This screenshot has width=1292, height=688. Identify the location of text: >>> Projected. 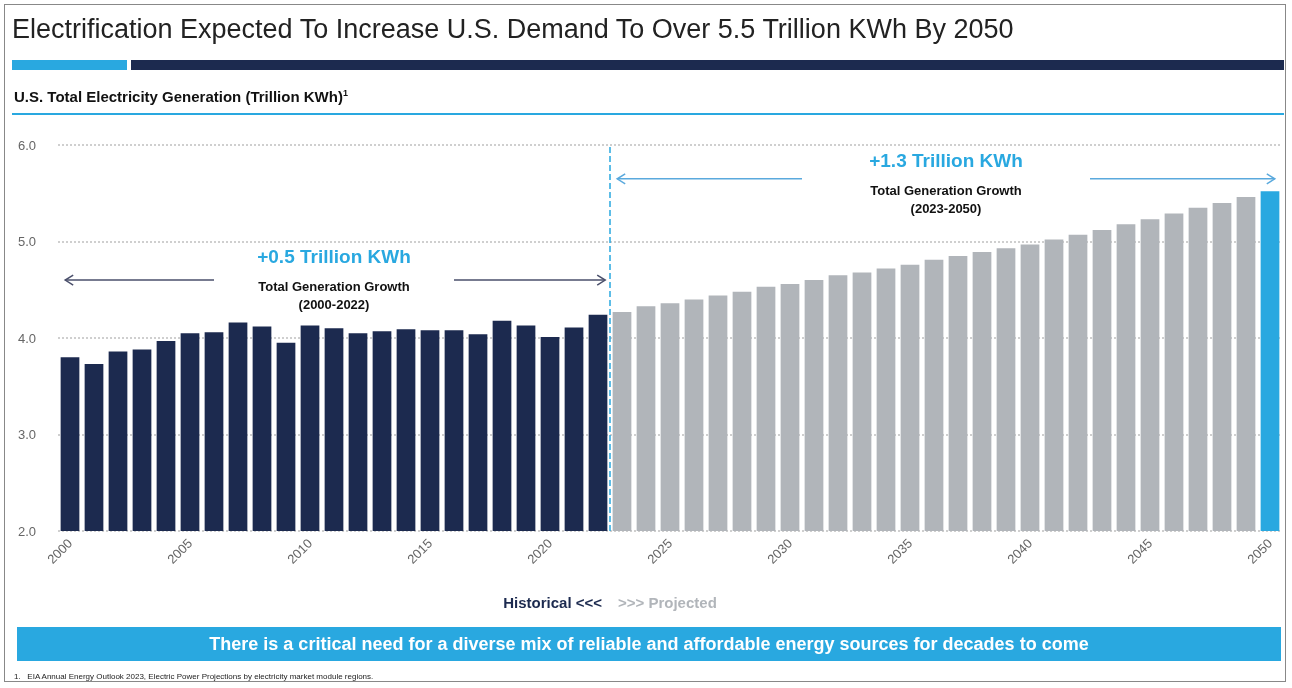
(667, 602).